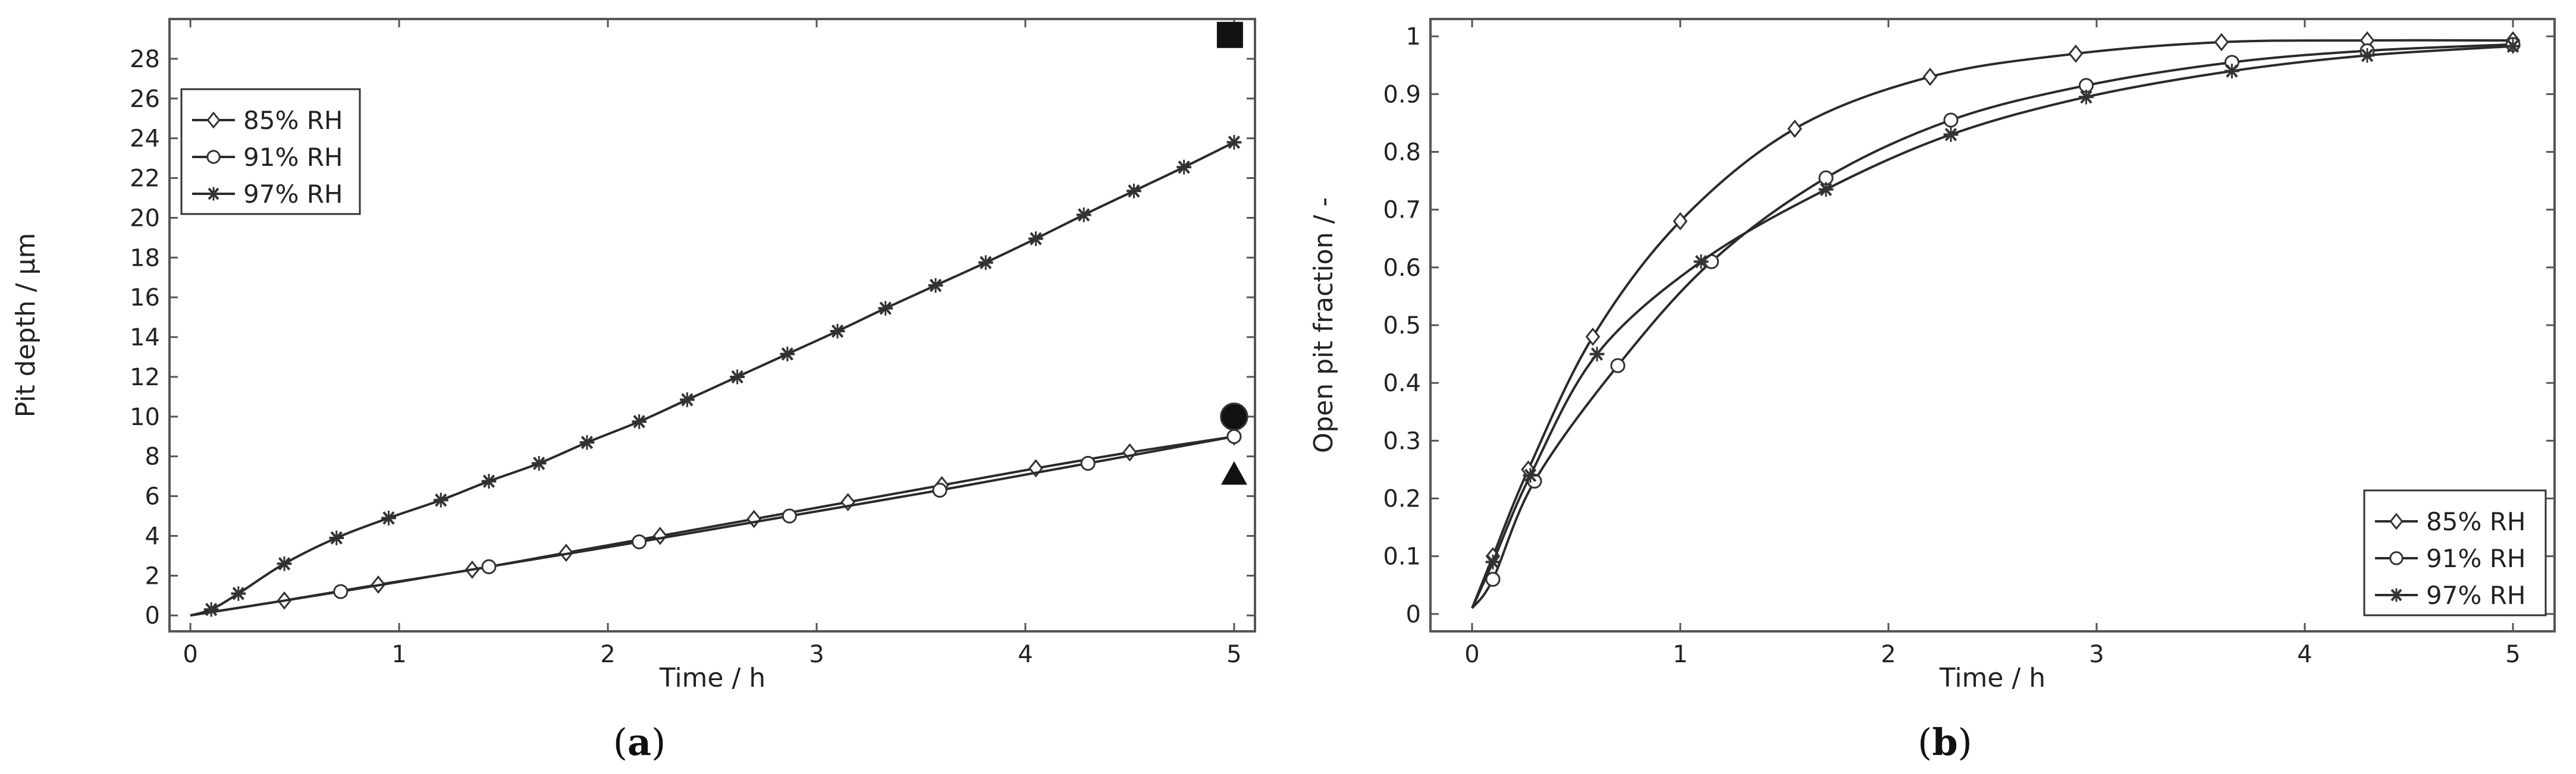 This screenshot has width=2576, height=774. I want to click on y-tick-label: 4, so click(152, 536).